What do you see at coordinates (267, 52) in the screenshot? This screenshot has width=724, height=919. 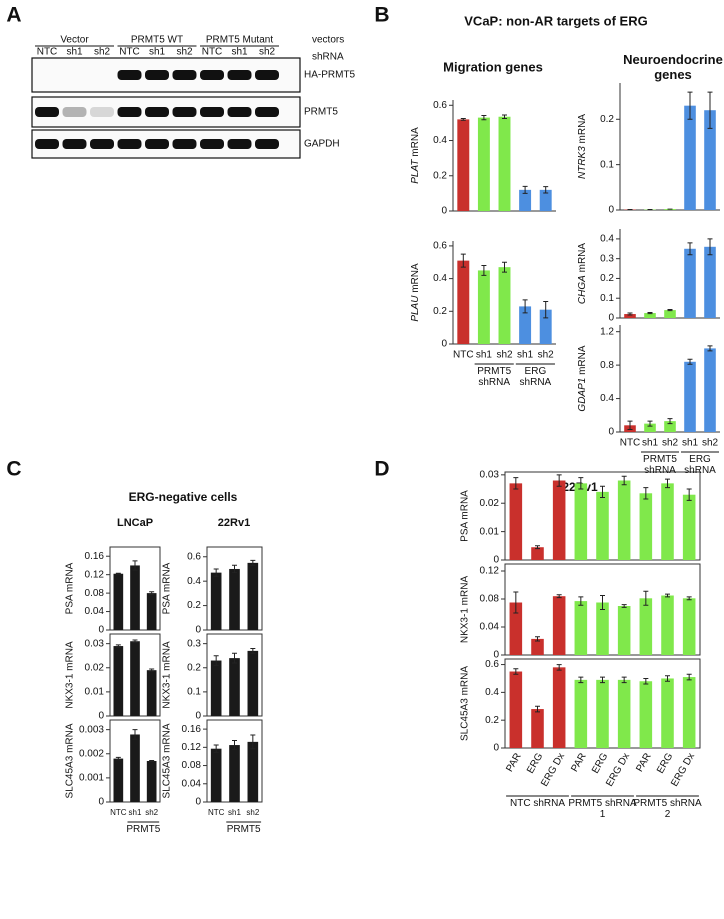 I see `lane-label: sh2` at bounding box center [267, 52].